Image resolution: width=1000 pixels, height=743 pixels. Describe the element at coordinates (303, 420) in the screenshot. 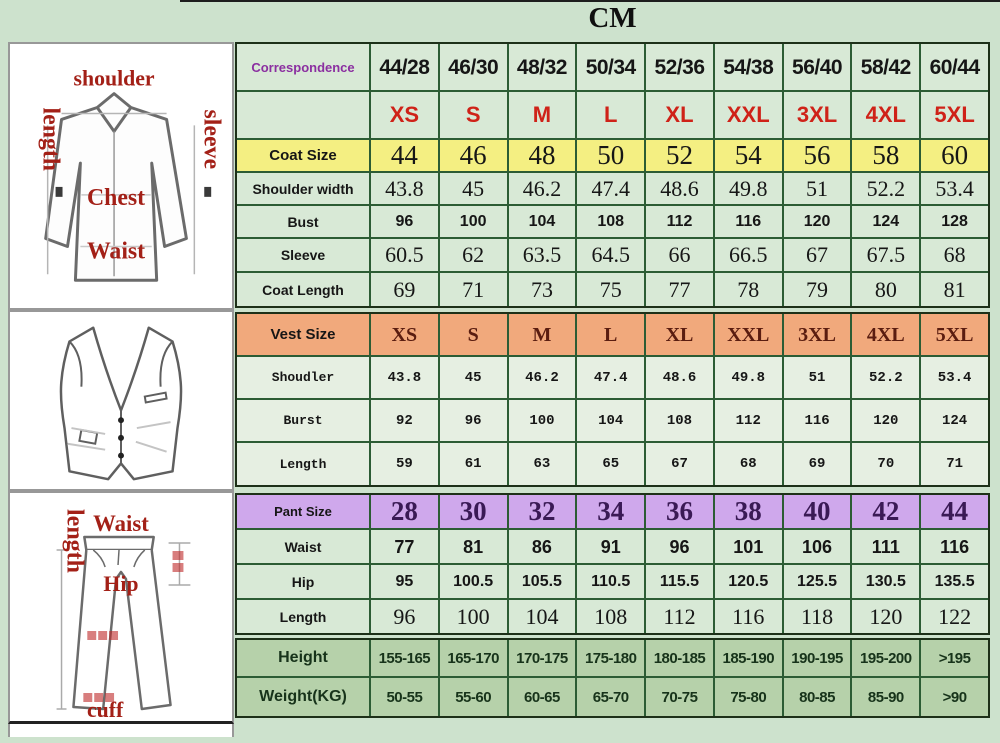

I see `row-label: Burst` at that location.